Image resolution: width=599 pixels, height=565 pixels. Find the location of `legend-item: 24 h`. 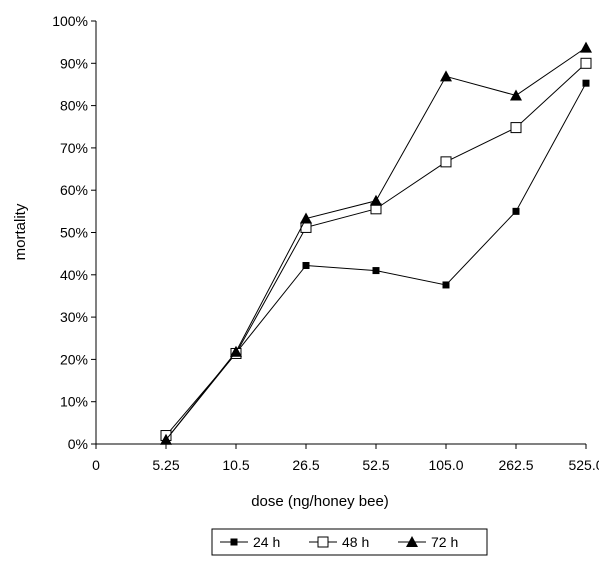

legend-item: 24 h is located at coordinates (250, 542).